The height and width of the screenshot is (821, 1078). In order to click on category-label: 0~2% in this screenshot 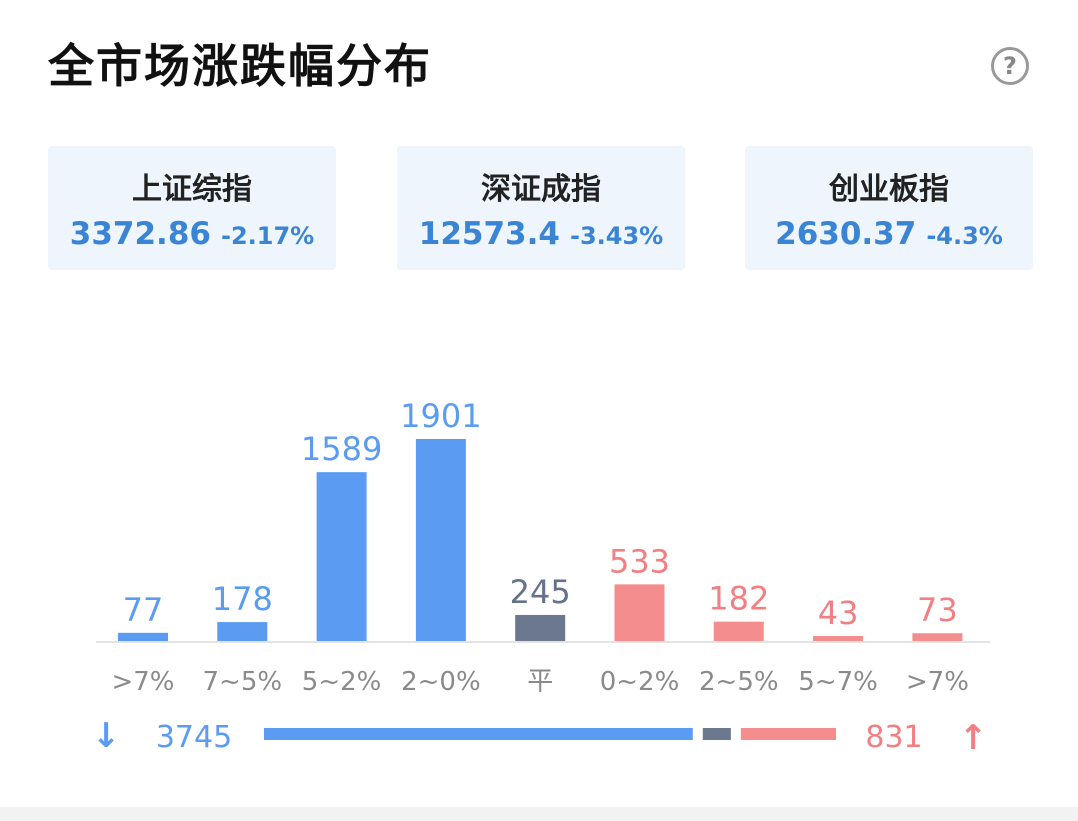, I will do `click(640, 682)`.